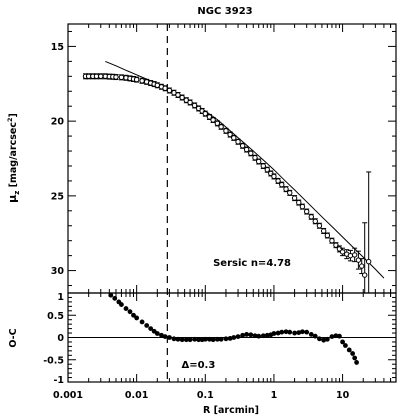  What do you see at coordinates (13, 337) in the screenshot?
I see `residual-ylabel: O-C` at bounding box center [13, 337].